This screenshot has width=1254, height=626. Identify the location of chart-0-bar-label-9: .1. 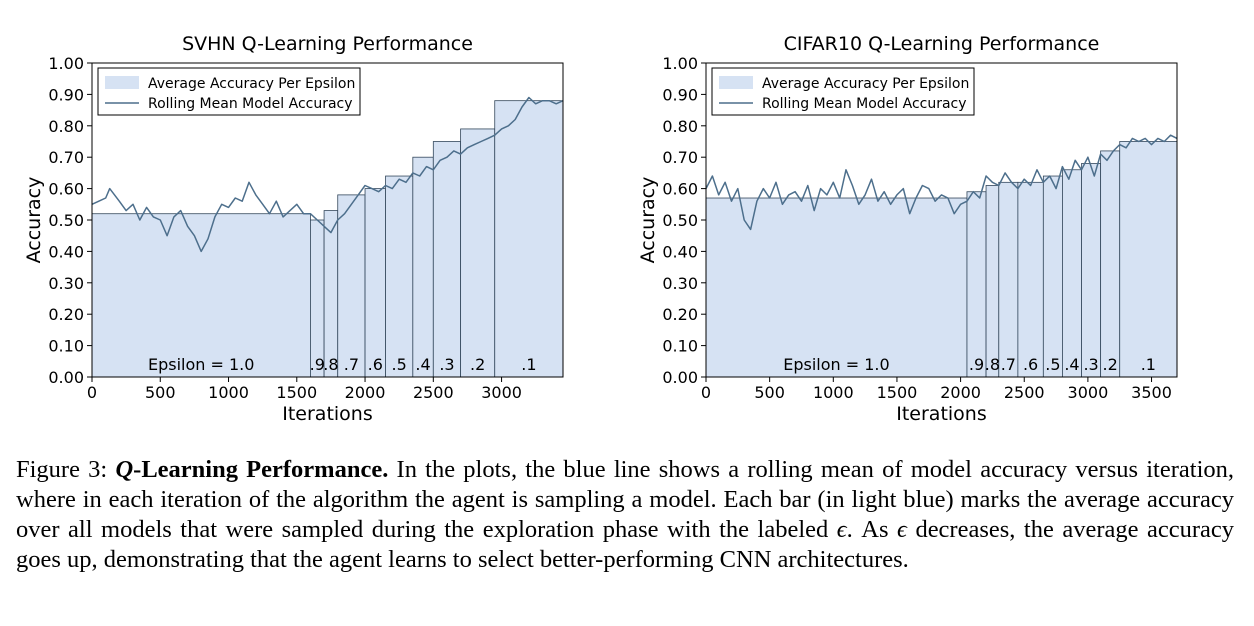
(528, 364).